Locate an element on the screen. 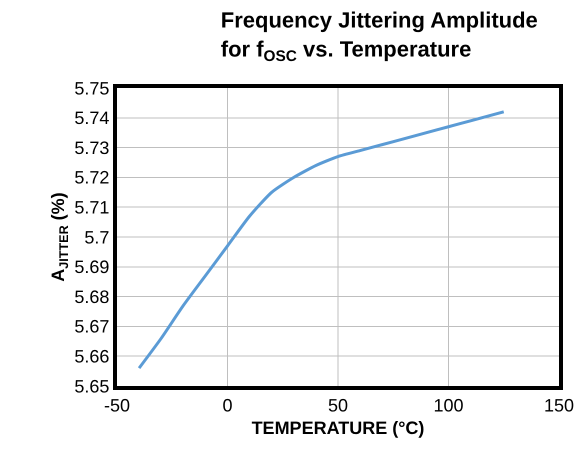 The width and height of the screenshot is (581, 462). x-tick-label: -50 is located at coordinates (117, 406).